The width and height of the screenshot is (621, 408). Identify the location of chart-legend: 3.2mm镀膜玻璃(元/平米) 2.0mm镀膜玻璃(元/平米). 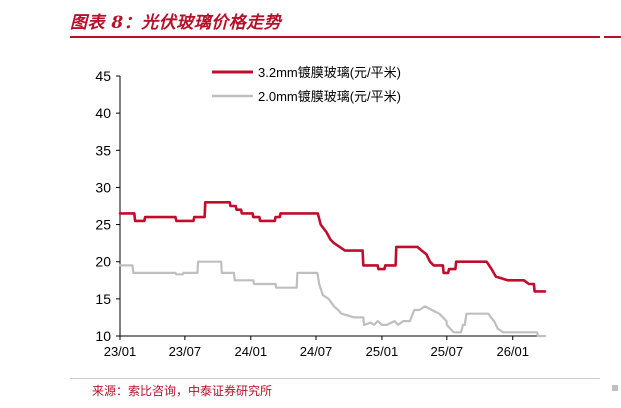
(306, 84).